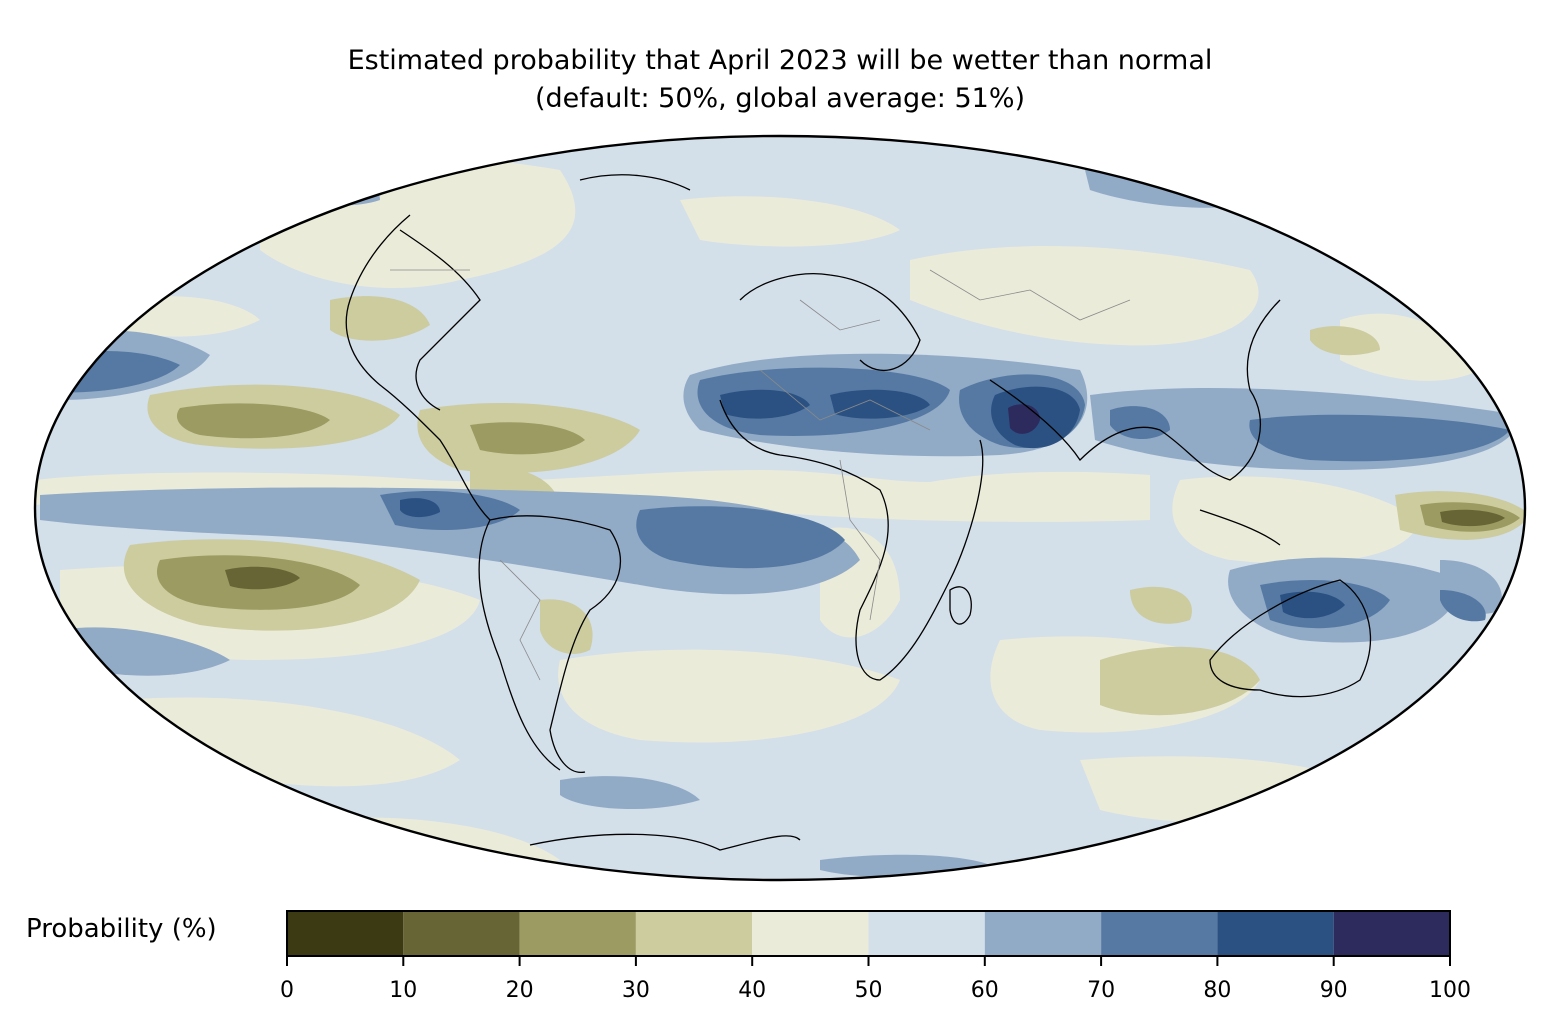  What do you see at coordinates (440, 320) in the screenshot?
I see `north-america-east-coast` at bounding box center [440, 320].